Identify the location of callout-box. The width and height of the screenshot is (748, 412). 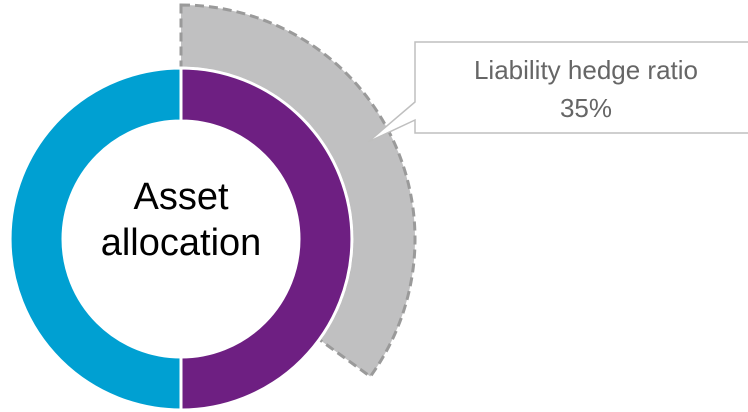
(557, 92).